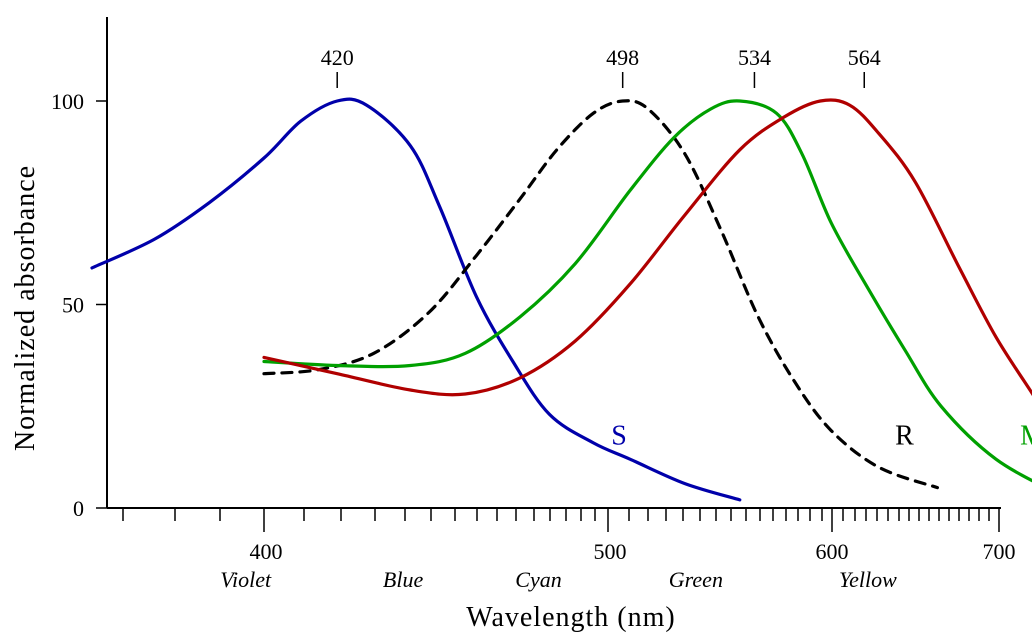  I want to click on series-labels: SRML, so click(821, 436).